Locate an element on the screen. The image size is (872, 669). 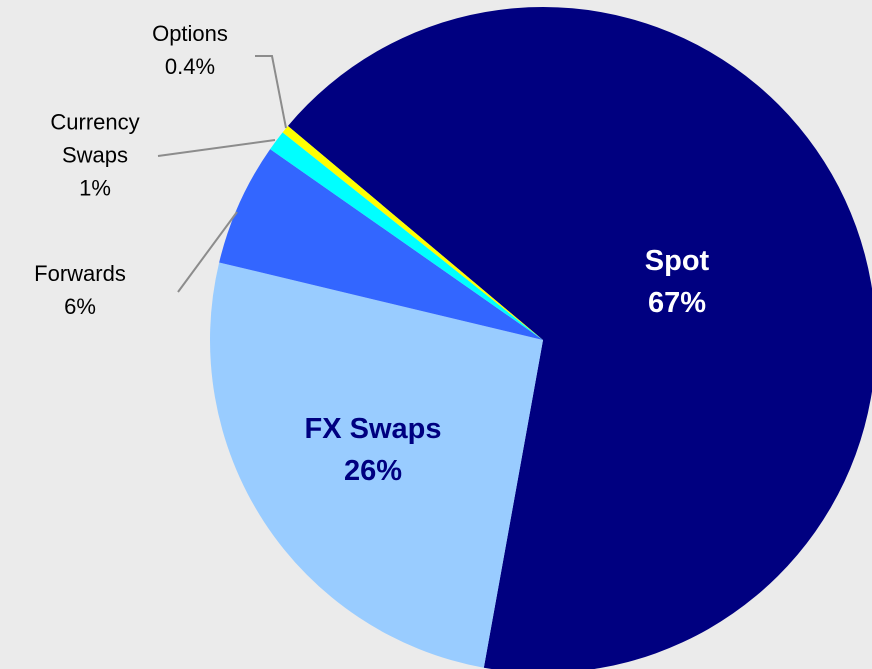
slice-name: FX Swaps is located at coordinates (373, 428).